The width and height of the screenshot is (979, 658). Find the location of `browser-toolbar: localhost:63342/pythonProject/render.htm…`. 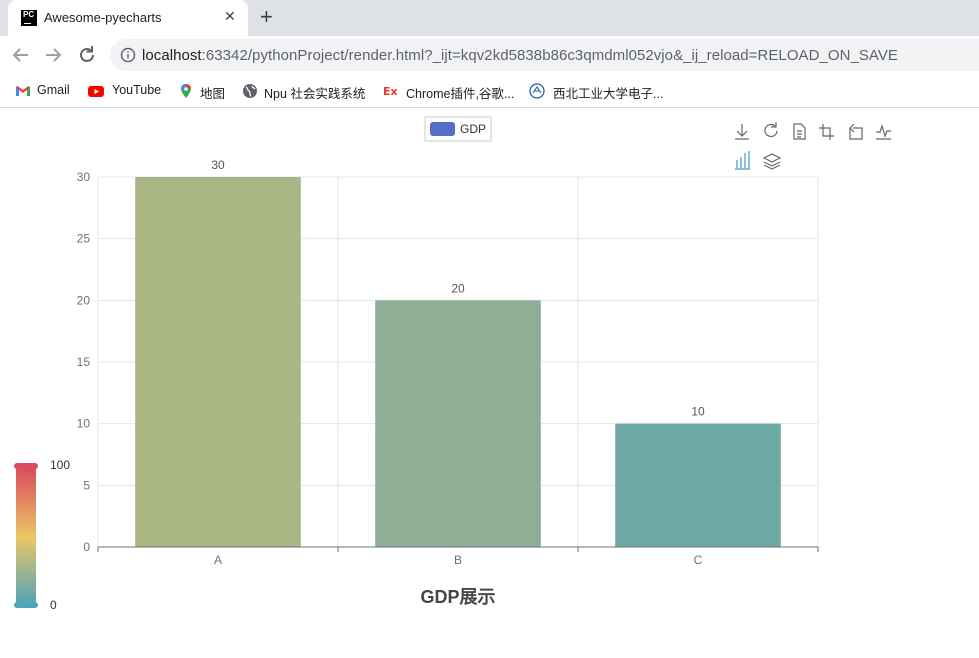

browser-toolbar: localhost:63342/pythonProject/render.htm… is located at coordinates (489, 55).